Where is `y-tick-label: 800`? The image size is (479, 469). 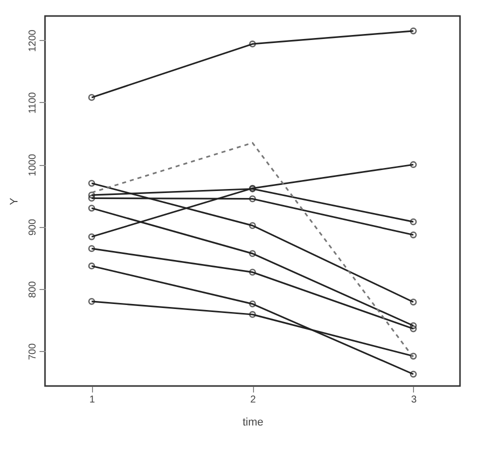
y-tick-label: 800 is located at coordinates (33, 289).